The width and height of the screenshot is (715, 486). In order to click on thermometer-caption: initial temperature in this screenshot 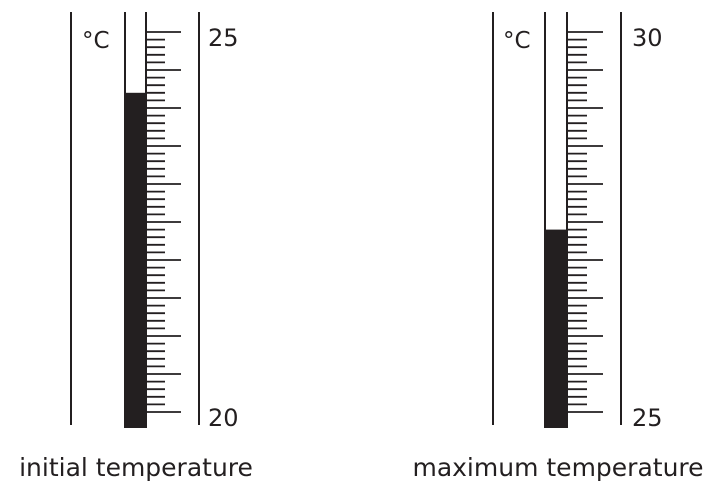, I will do `click(136, 467)`.